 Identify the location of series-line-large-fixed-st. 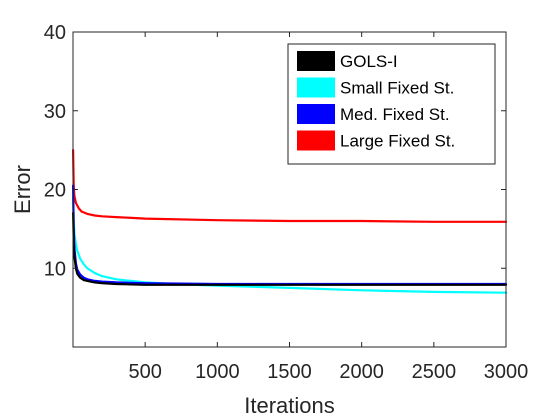
(289, 186).